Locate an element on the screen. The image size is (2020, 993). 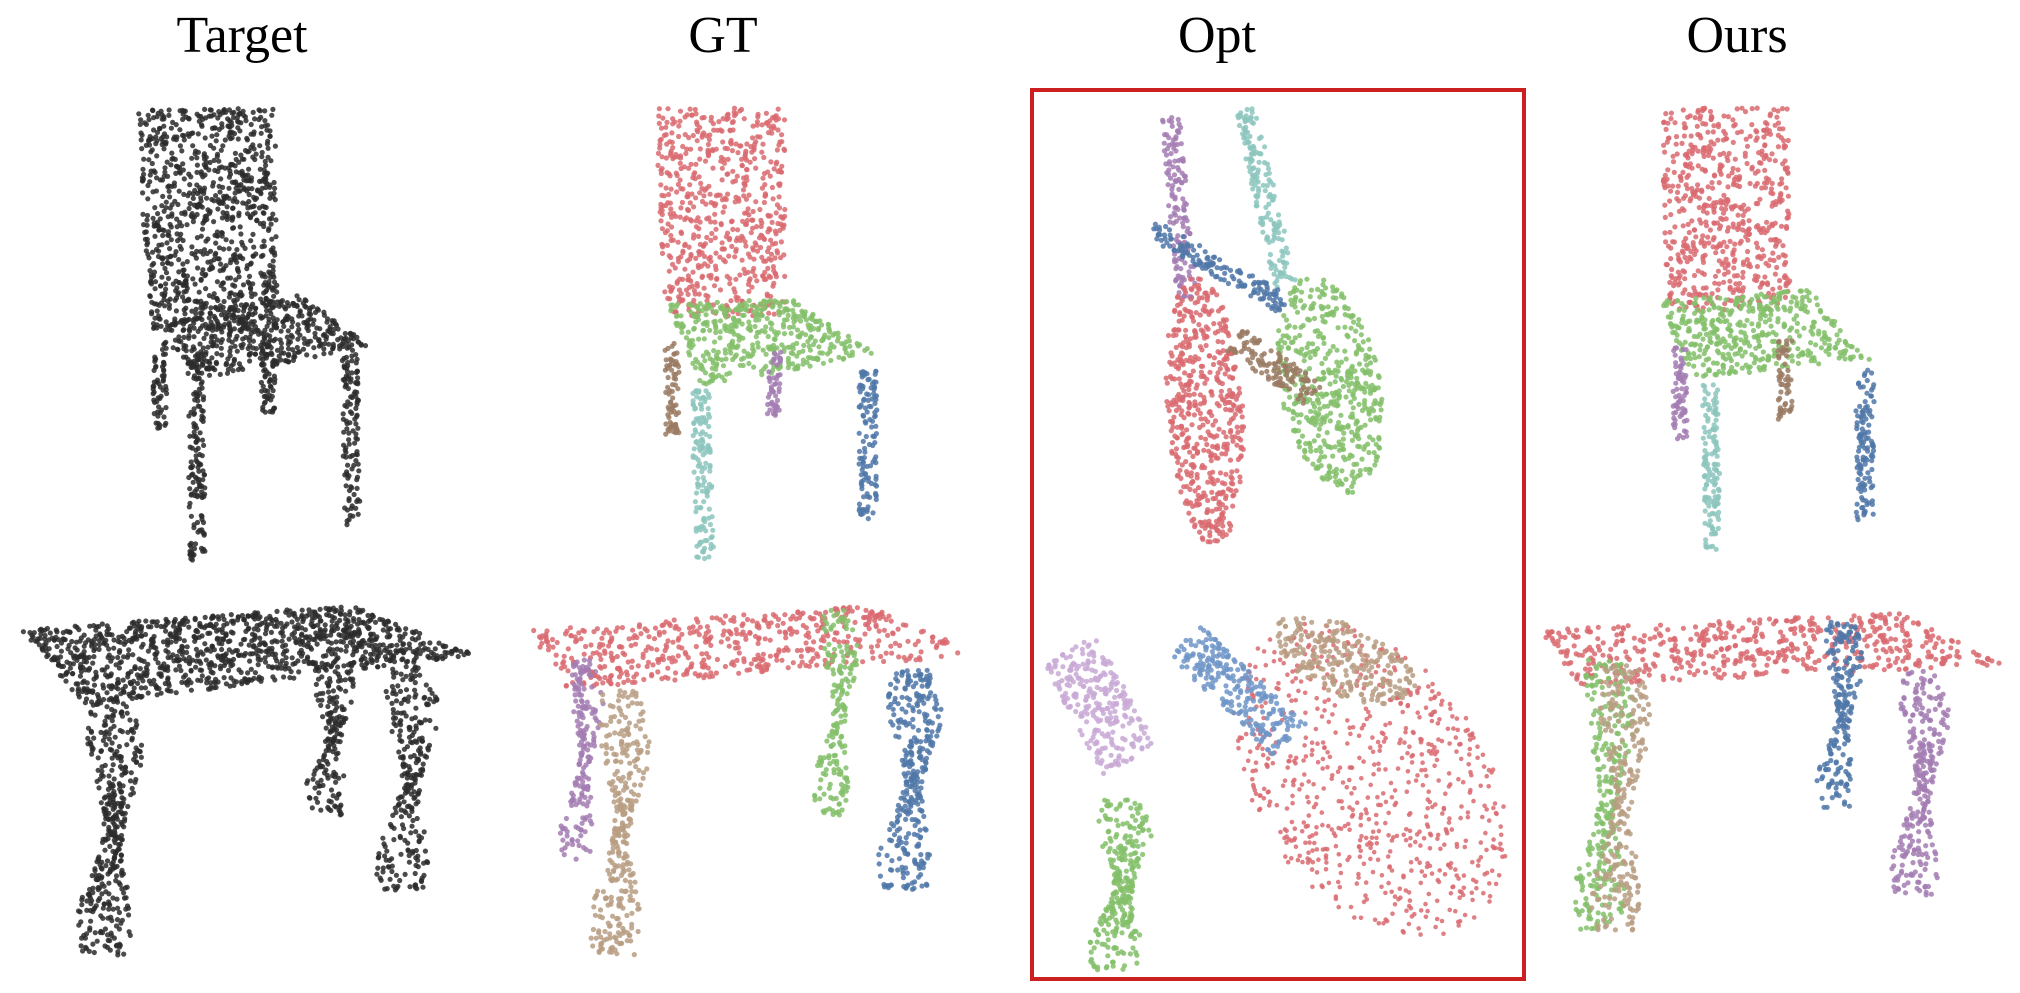
ours-chair is located at coordinates (1768, 328).